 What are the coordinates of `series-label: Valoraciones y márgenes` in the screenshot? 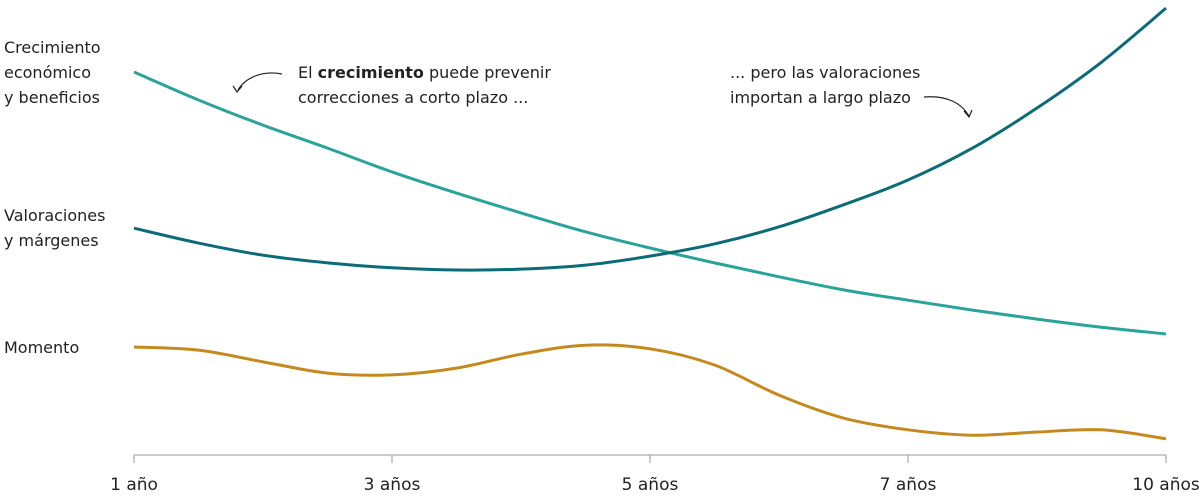 It's located at (55, 228).